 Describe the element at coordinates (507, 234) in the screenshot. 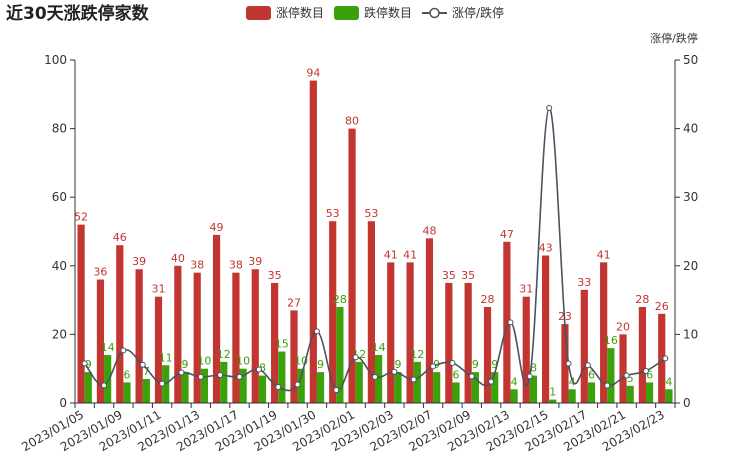

I see `bar-up-label: 47` at that location.